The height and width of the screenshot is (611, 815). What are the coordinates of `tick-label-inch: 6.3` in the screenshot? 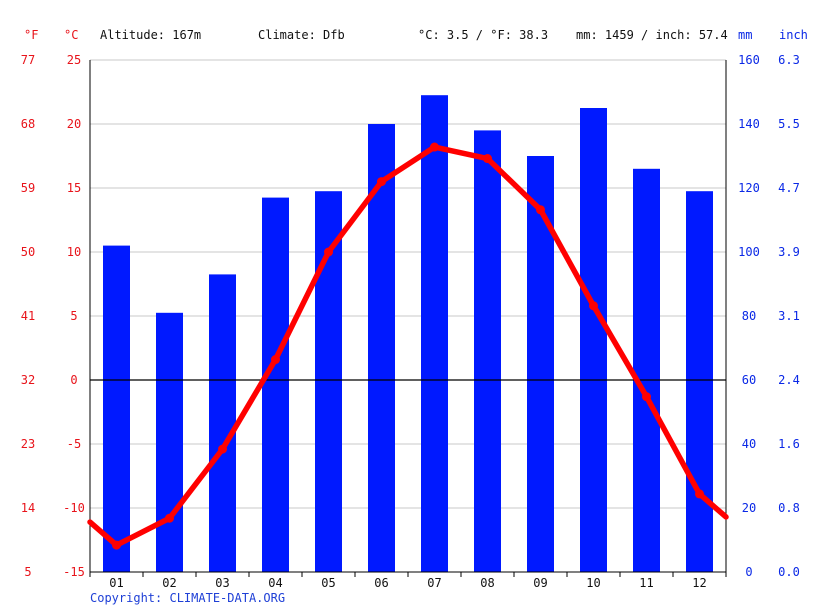 It's located at (789, 60).